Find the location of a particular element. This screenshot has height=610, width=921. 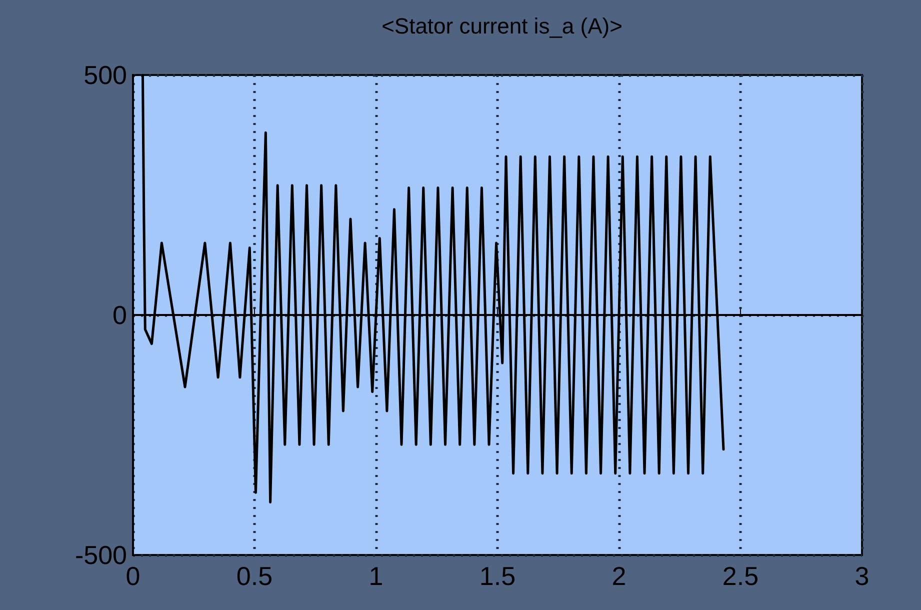

y-tick-label: 500 is located at coordinates (105, 75).